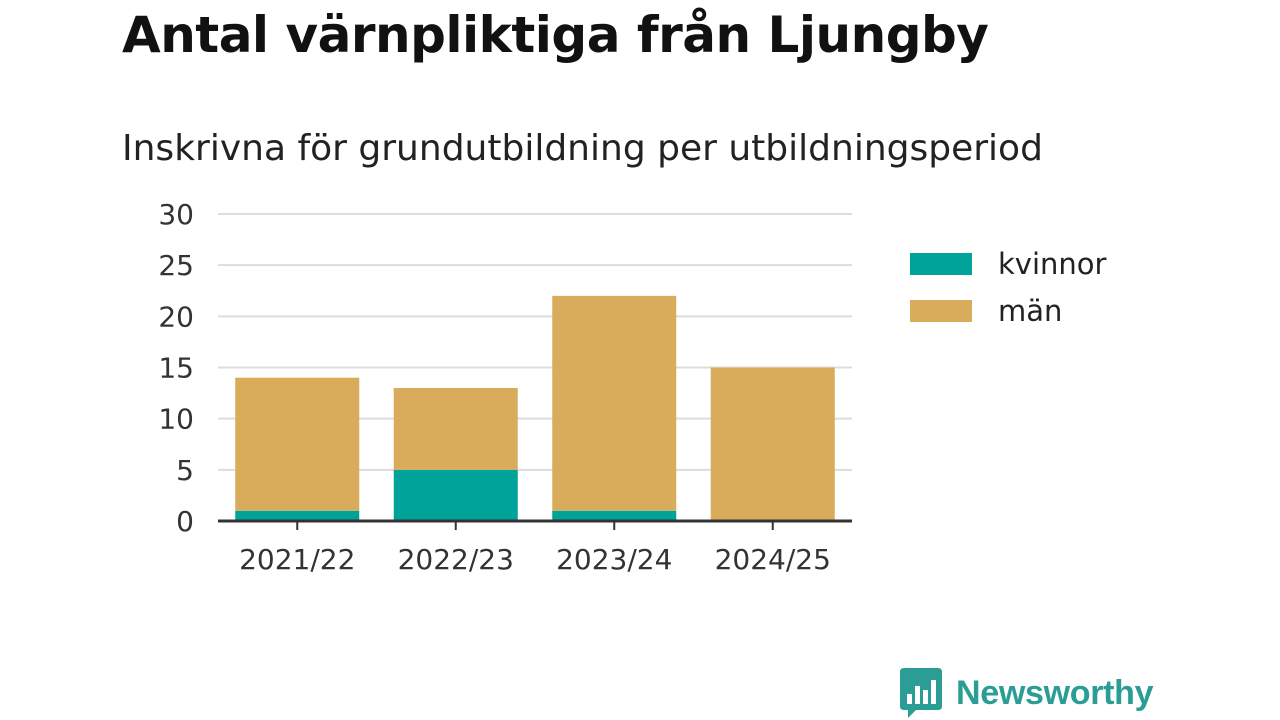  I want to click on y-tick-label-25: 25, so click(176, 265).